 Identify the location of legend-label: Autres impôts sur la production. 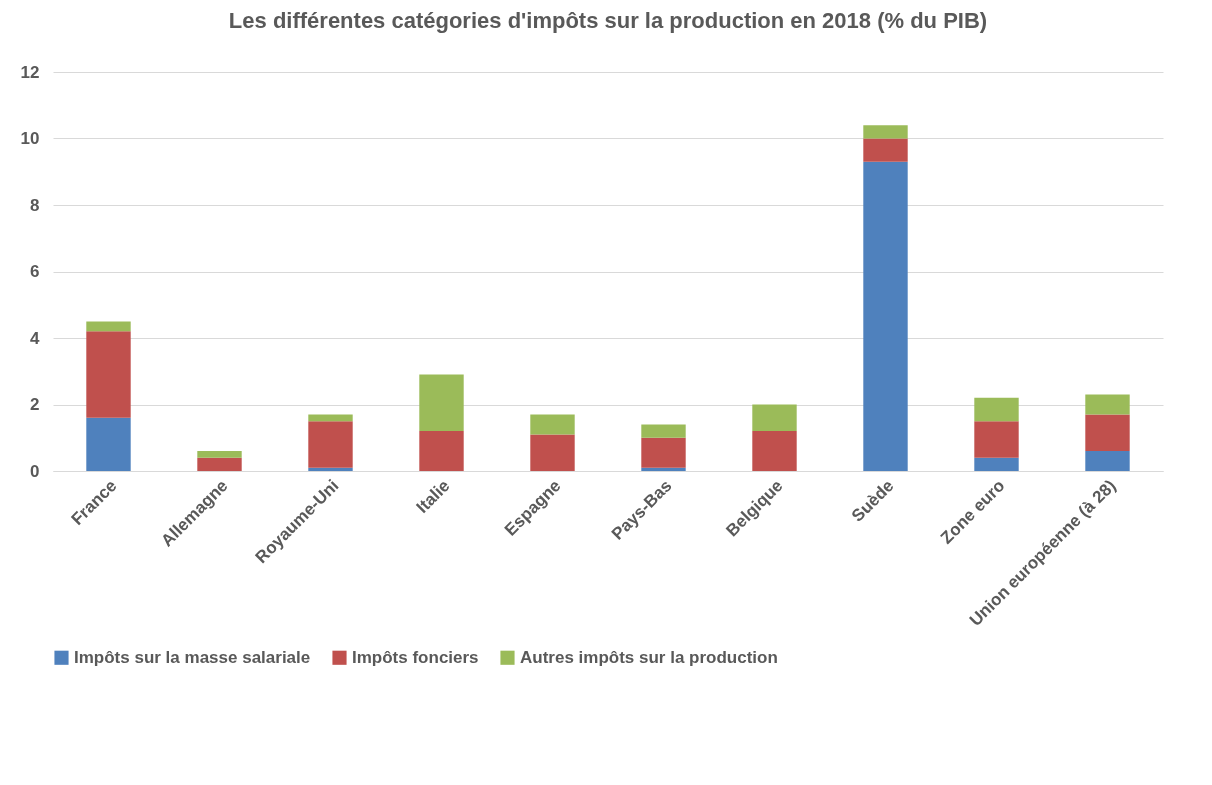
(649, 657).